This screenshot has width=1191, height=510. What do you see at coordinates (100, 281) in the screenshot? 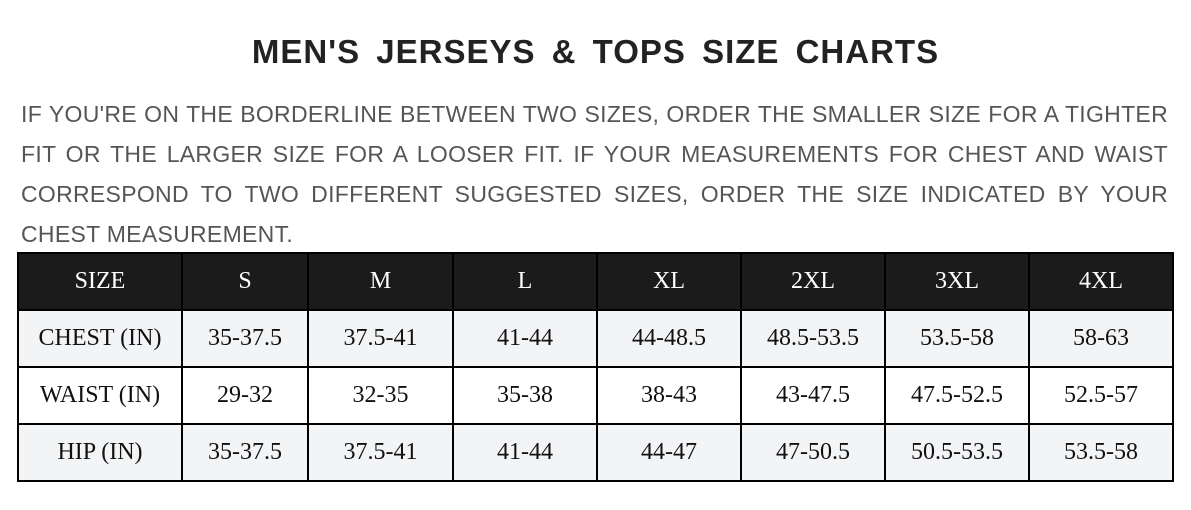
I see `column-header: SIZE` at bounding box center [100, 281].